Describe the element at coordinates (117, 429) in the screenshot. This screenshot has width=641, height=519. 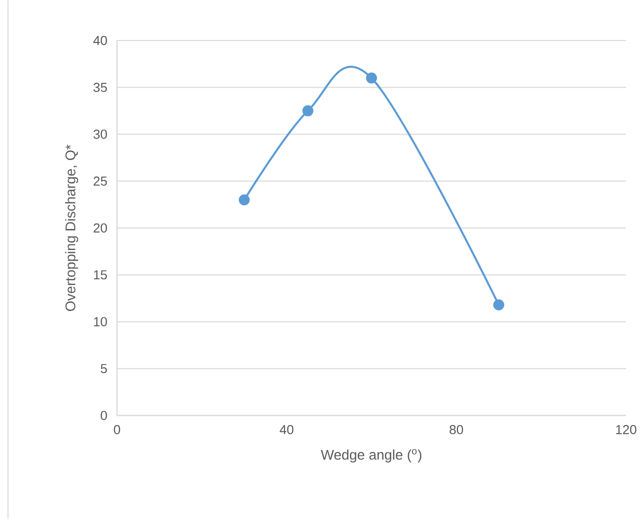
I see `x-tick-label: 0` at that location.